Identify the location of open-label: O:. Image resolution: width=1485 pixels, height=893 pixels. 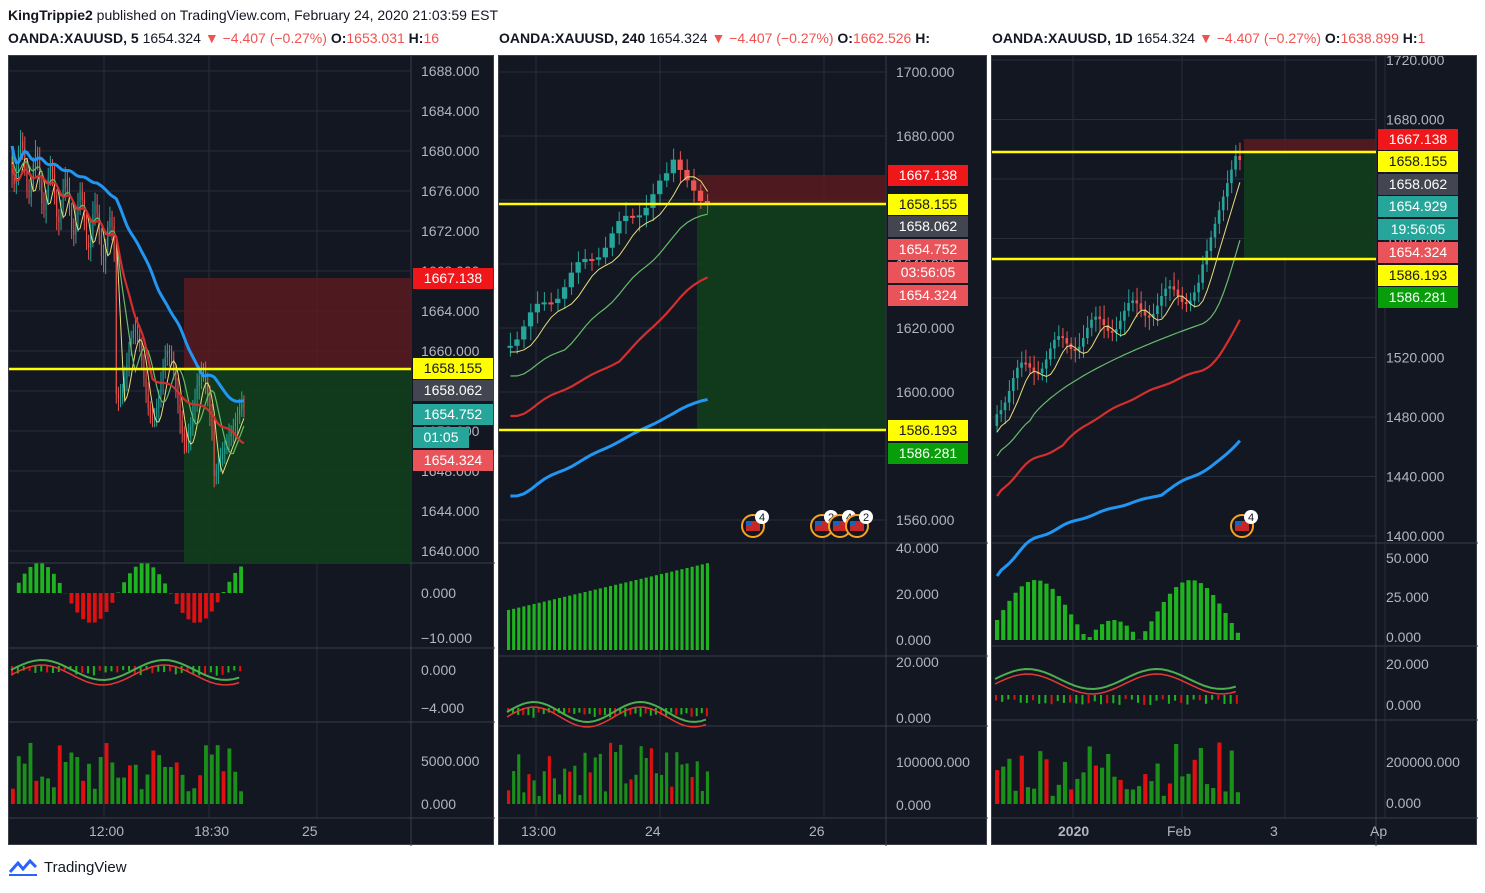
(1332, 38).